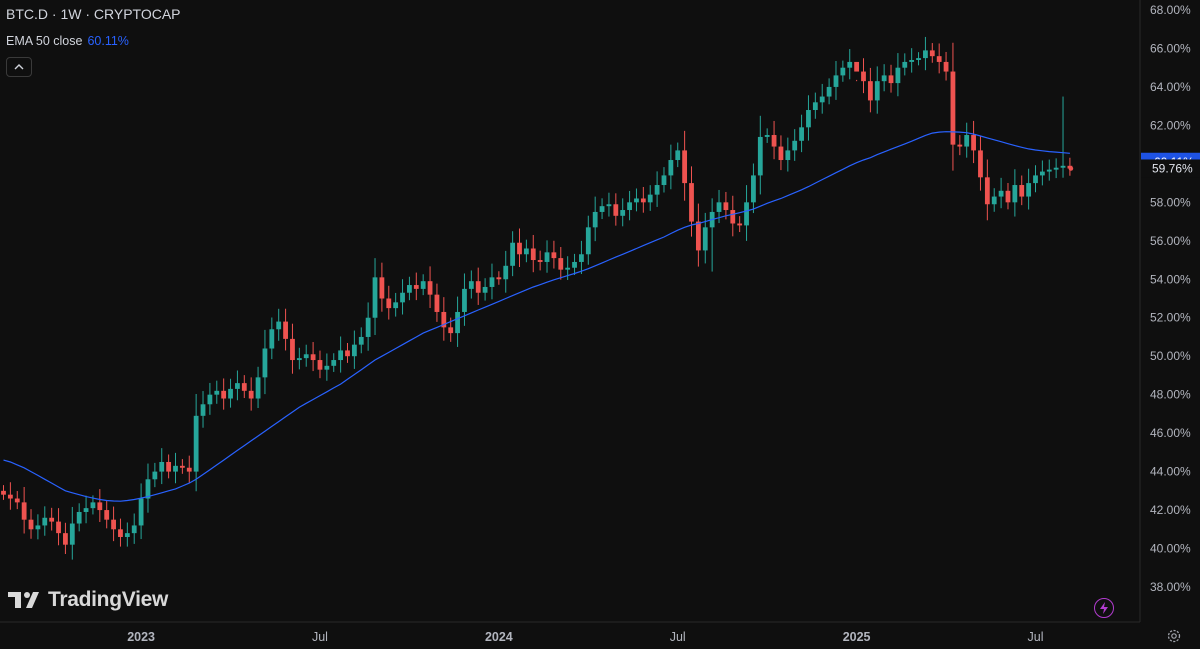  I want to click on tradingview-logo: TradingView, so click(88, 600).